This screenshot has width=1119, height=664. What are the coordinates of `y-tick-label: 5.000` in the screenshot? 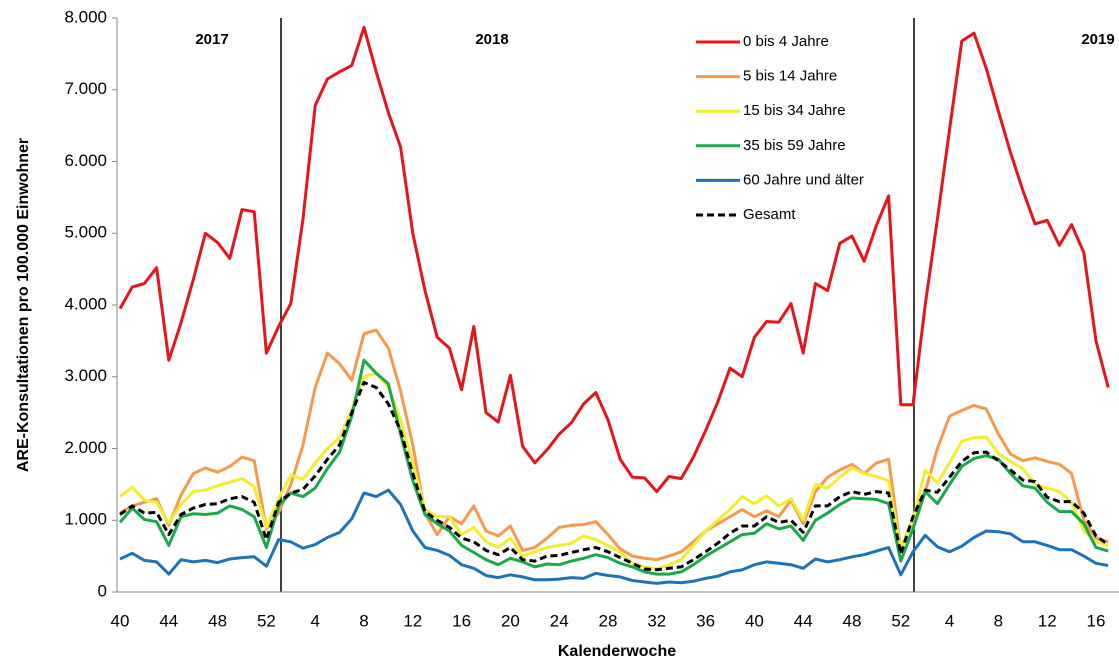 It's located at (85, 232).